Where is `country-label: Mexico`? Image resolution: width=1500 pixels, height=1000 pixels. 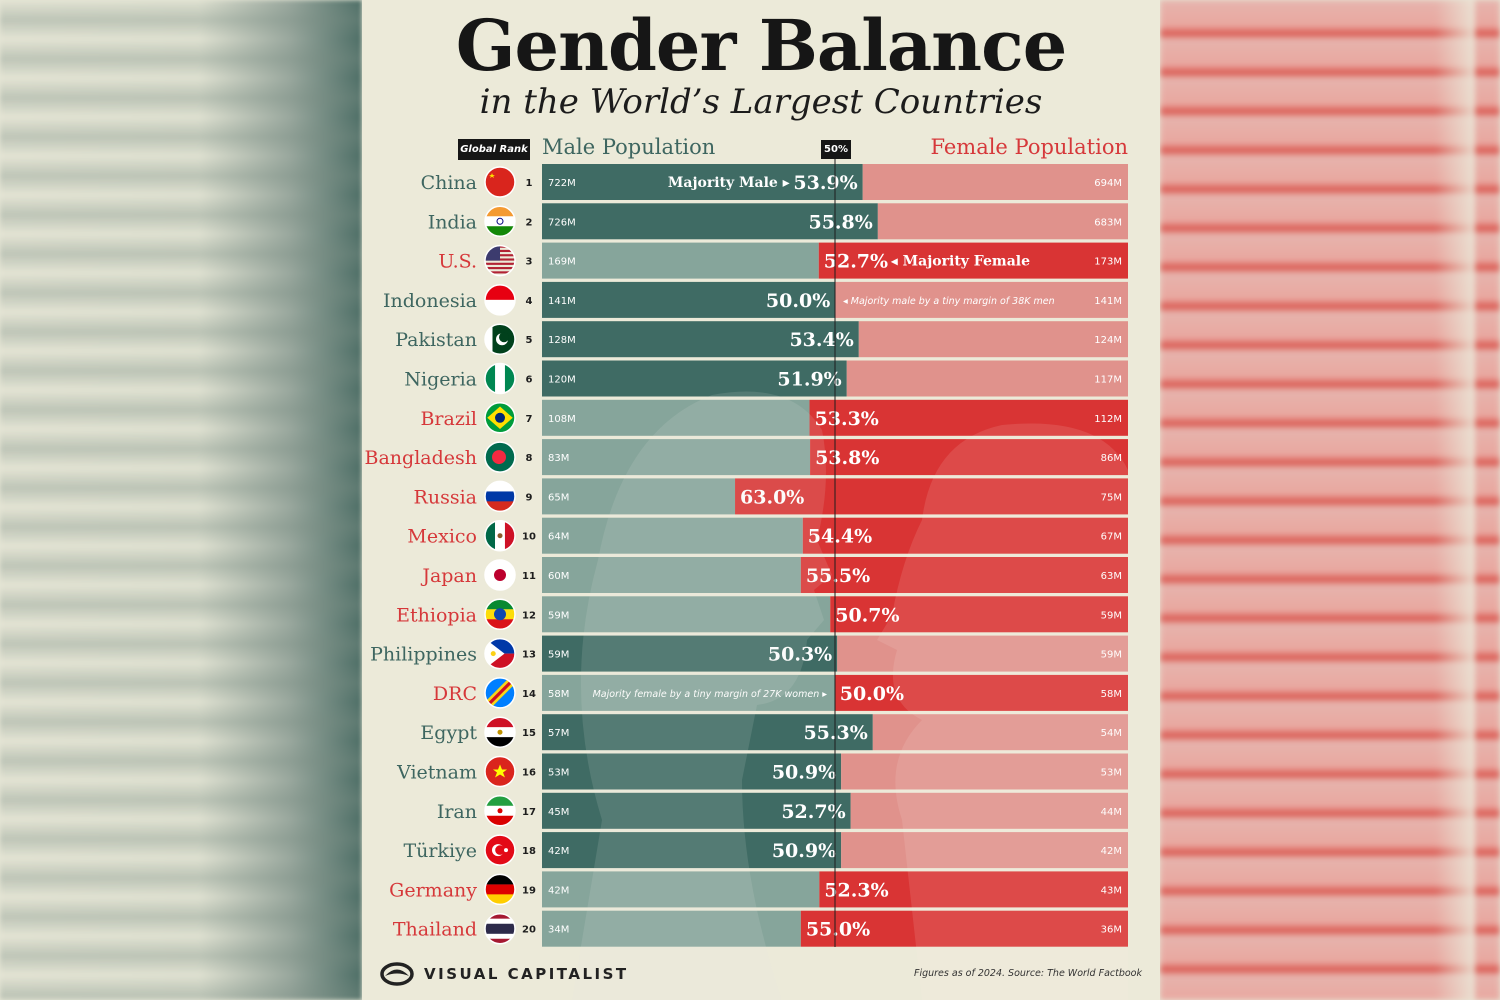
country-label: Mexico is located at coordinates (442, 537).